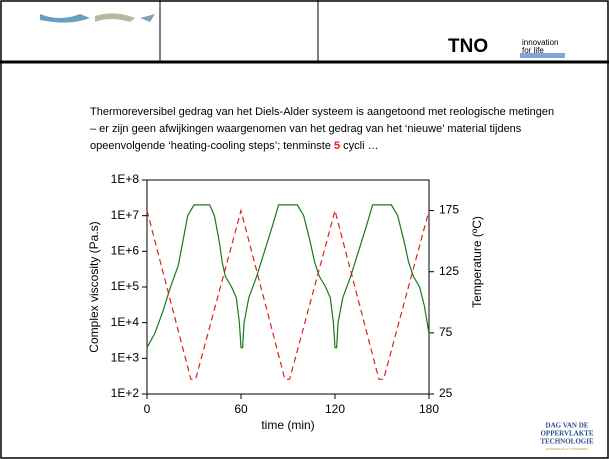 This screenshot has height=459, width=609. I want to click on x-tick-label: 180, so click(429, 409).